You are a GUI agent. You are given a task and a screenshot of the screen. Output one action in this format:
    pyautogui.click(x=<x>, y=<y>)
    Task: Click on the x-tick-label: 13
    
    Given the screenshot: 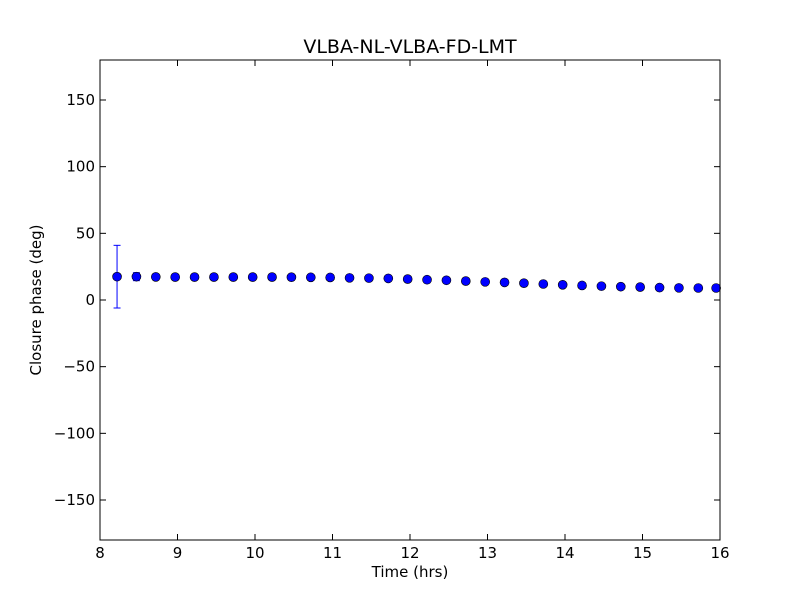 What is the action you would take?
    pyautogui.click(x=487, y=553)
    